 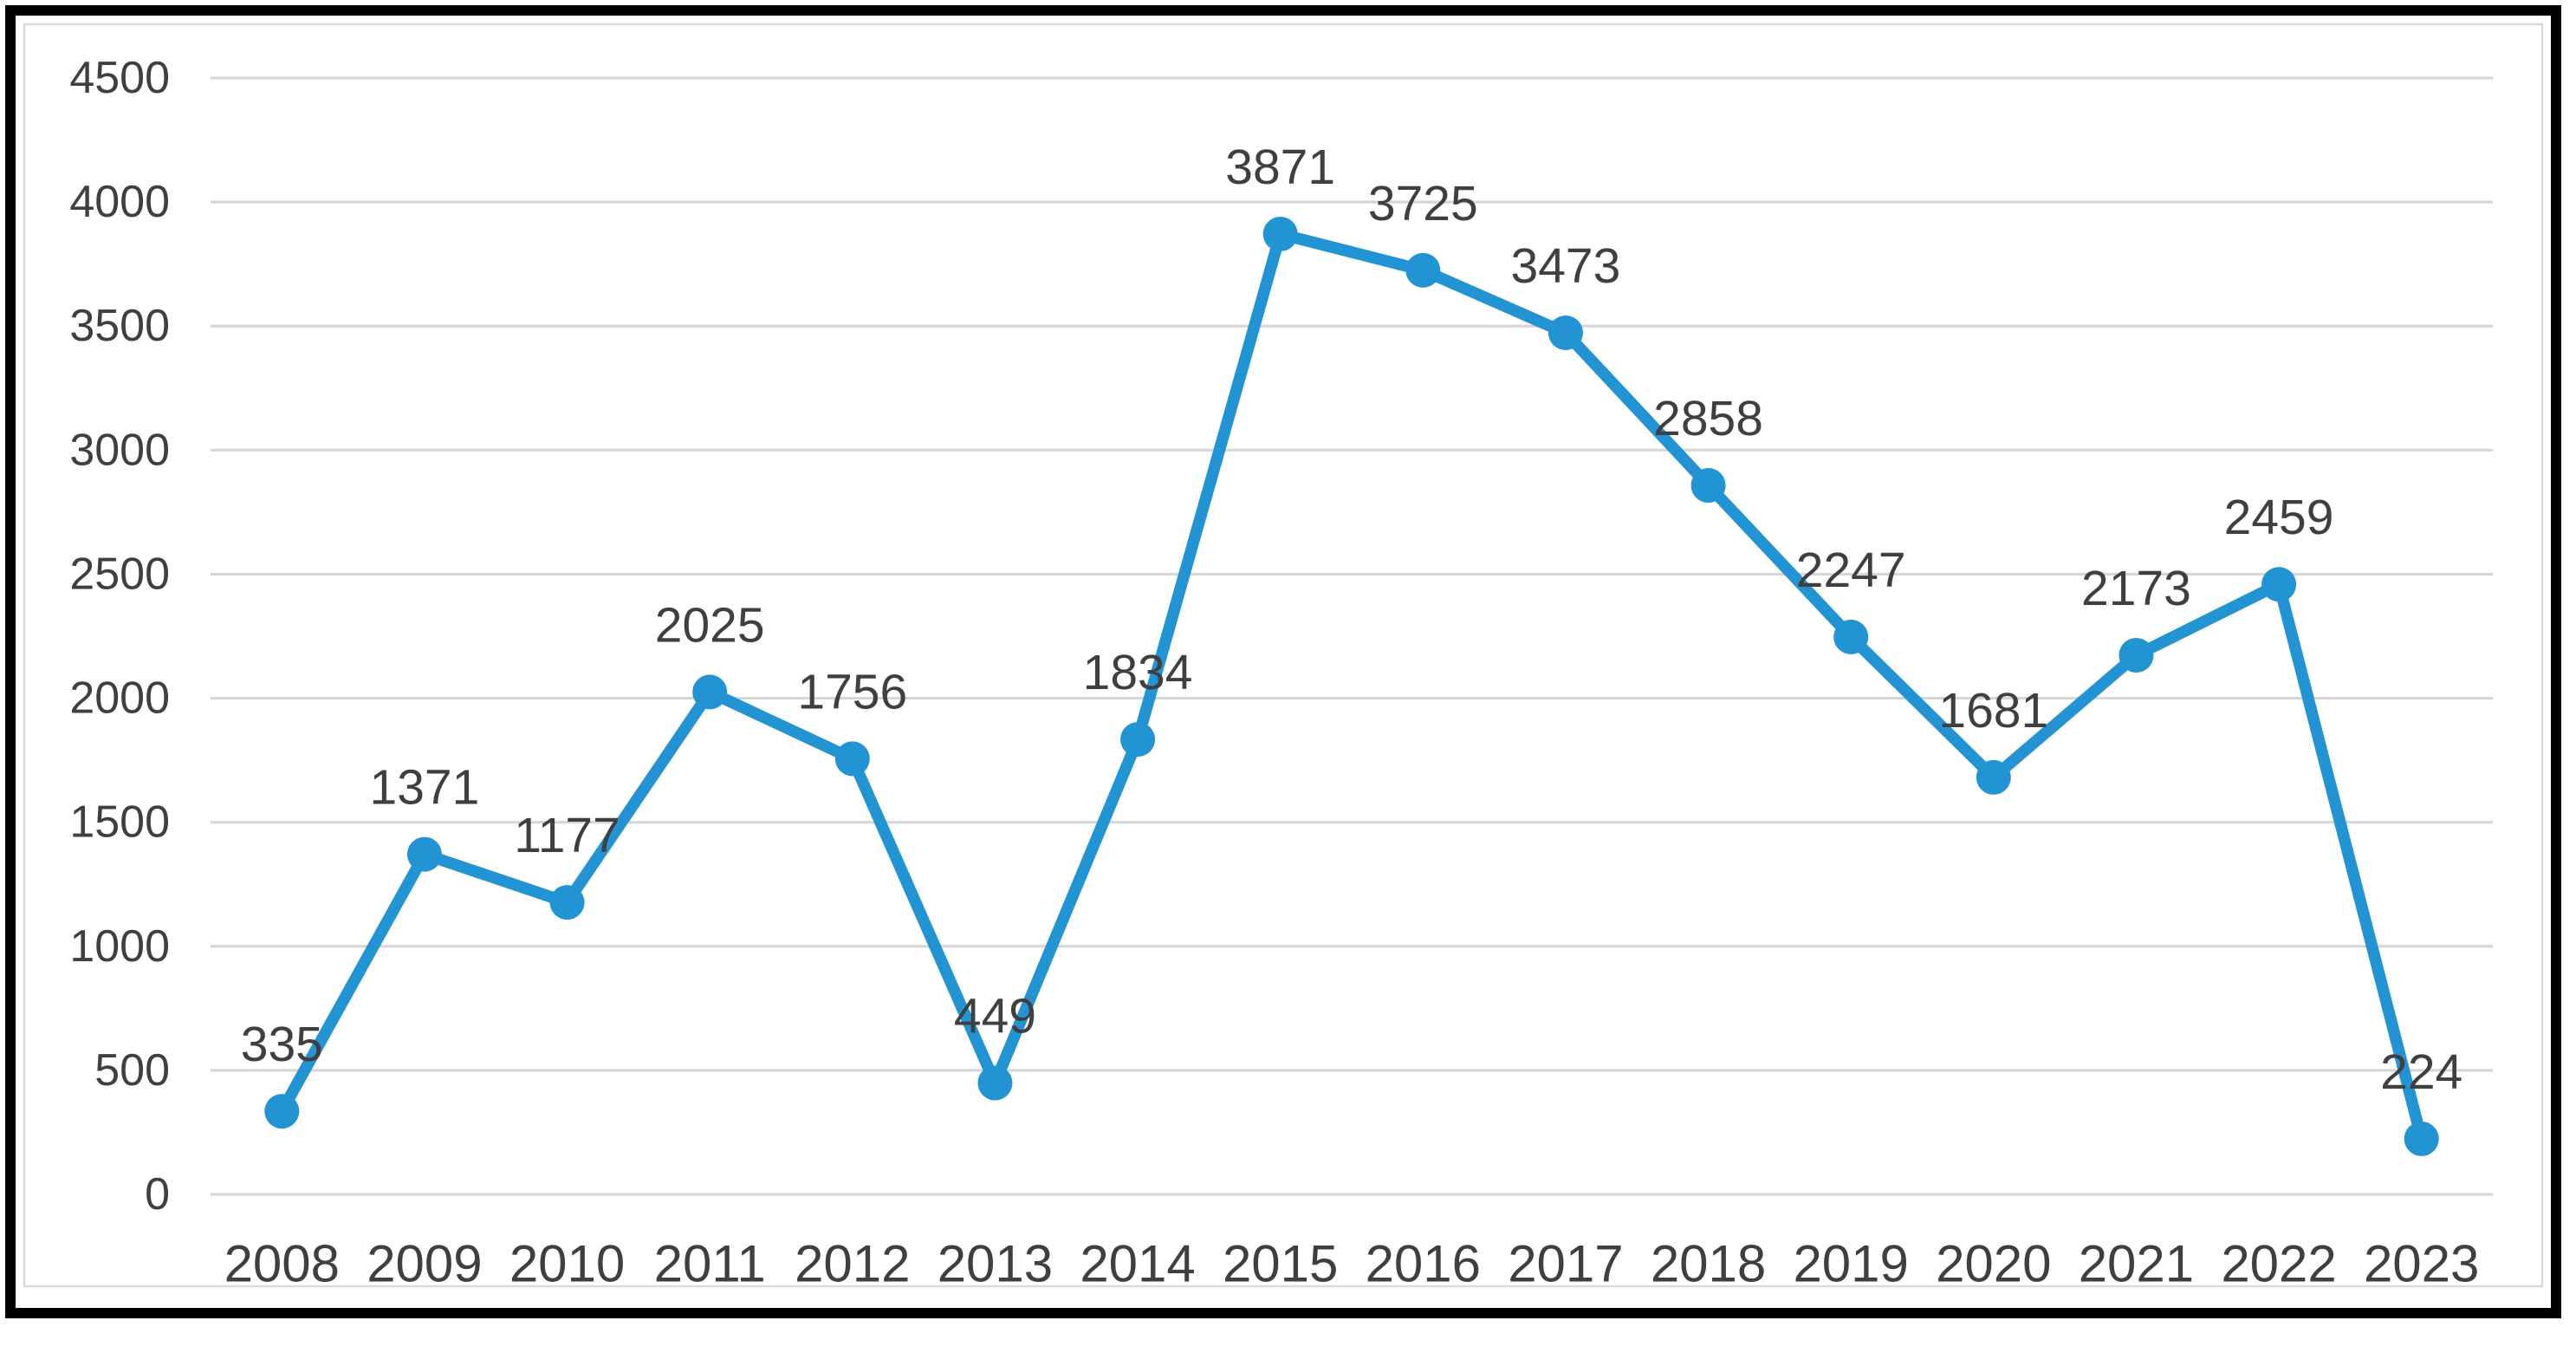 I want to click on data-label: 1834, so click(x=1138, y=672).